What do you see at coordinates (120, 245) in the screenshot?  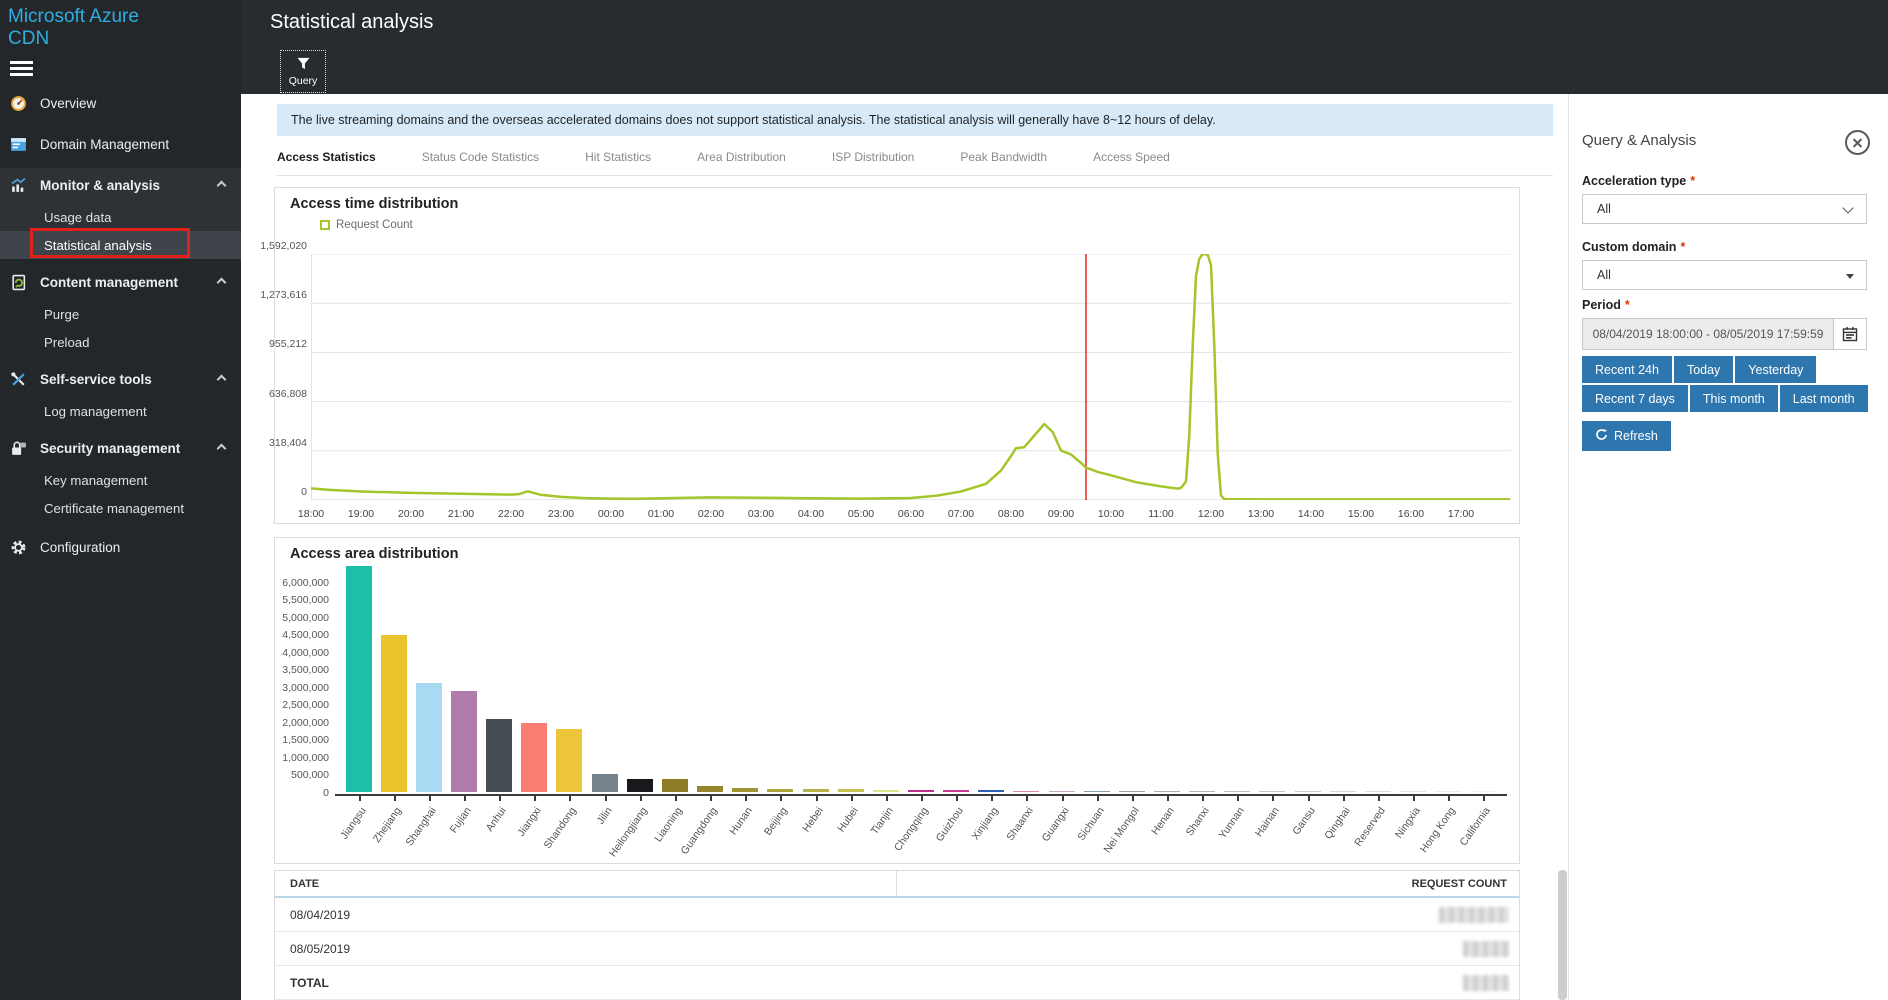 I see `sidebar-item-statistical-analysis: Statistical analysis` at bounding box center [120, 245].